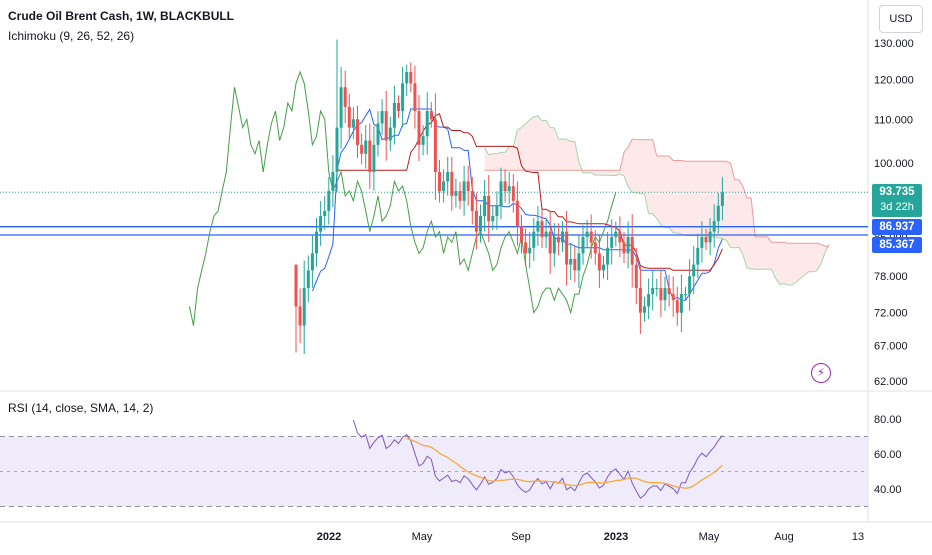 This screenshot has width=932, height=555. Describe the element at coordinates (897, 227) in the screenshot. I see `hline-upper-tag: 86.937` at that location.